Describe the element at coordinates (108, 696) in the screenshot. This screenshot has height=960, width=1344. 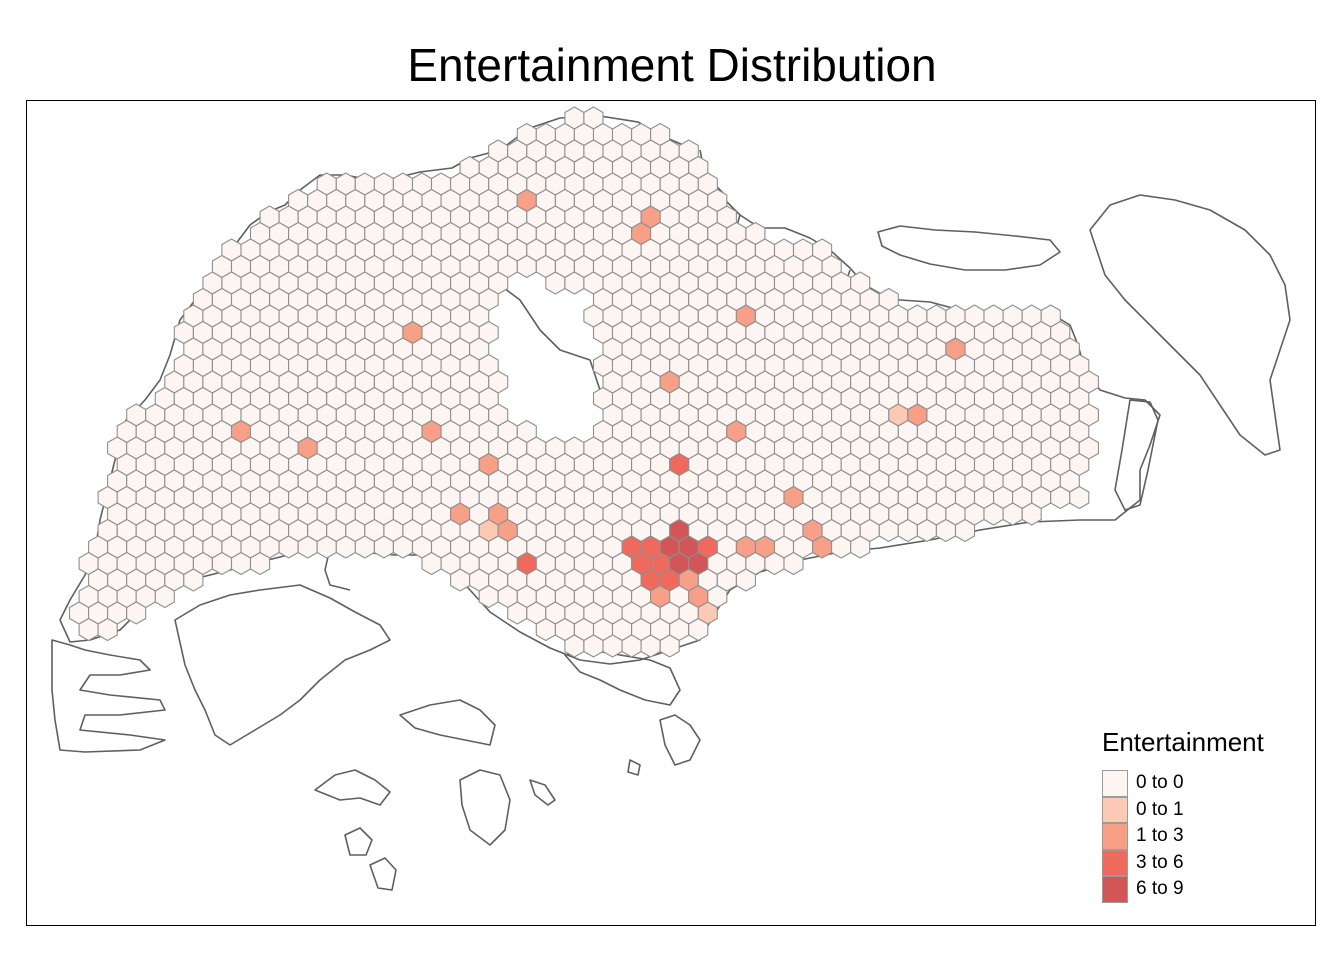
I see `reclaim-tuas` at that location.